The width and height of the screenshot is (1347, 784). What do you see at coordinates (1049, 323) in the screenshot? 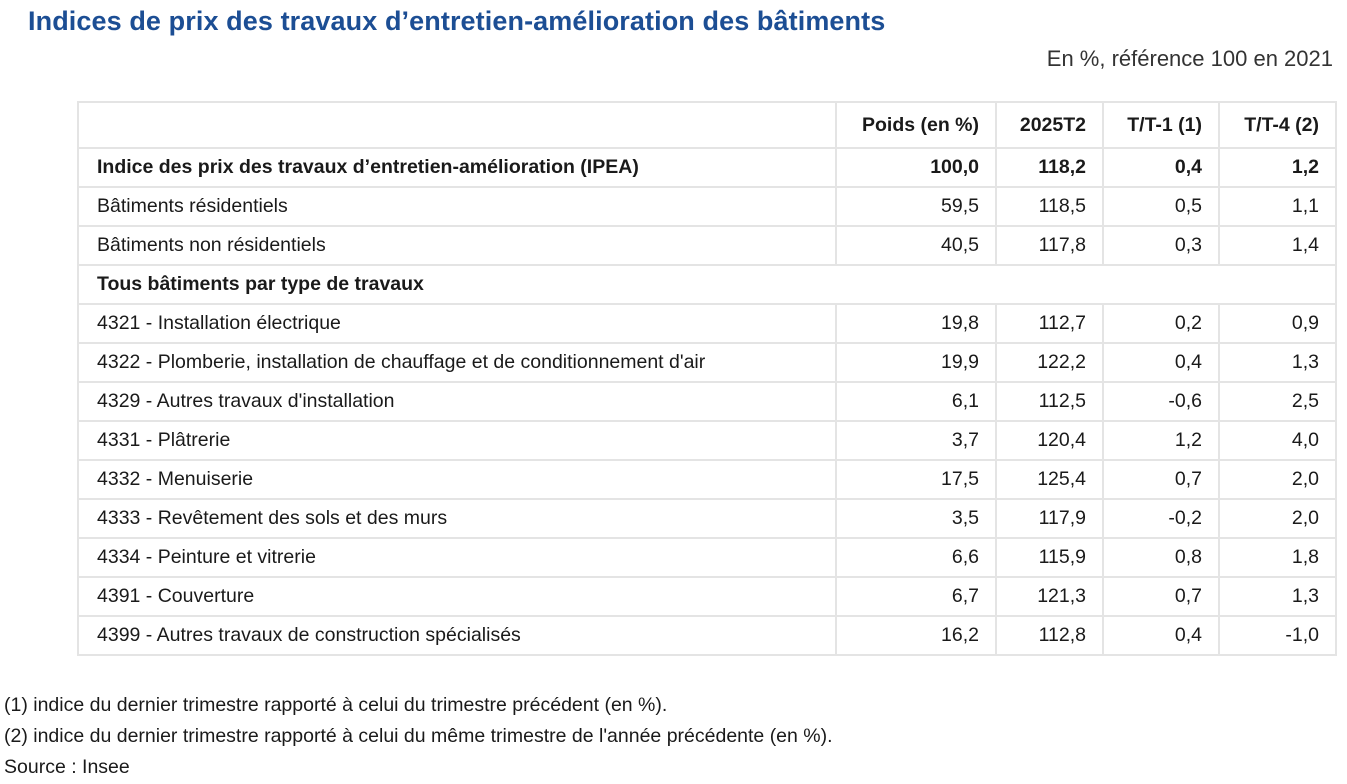
I see `cell-2025t2: 112,7` at bounding box center [1049, 323].